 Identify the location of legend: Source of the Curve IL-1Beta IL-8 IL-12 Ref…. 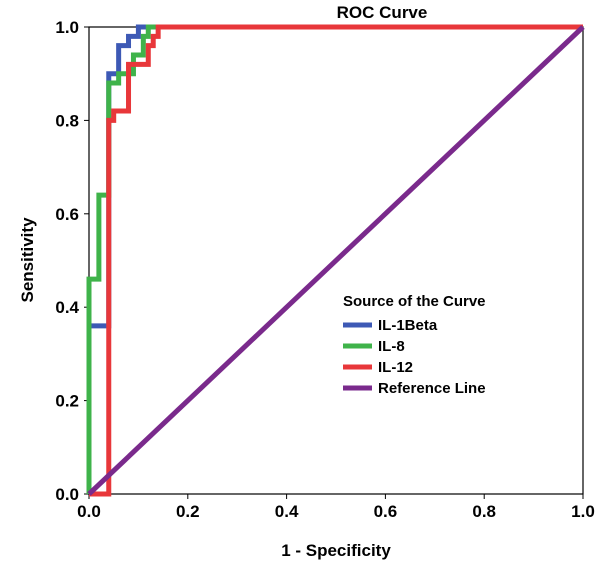
(414, 345).